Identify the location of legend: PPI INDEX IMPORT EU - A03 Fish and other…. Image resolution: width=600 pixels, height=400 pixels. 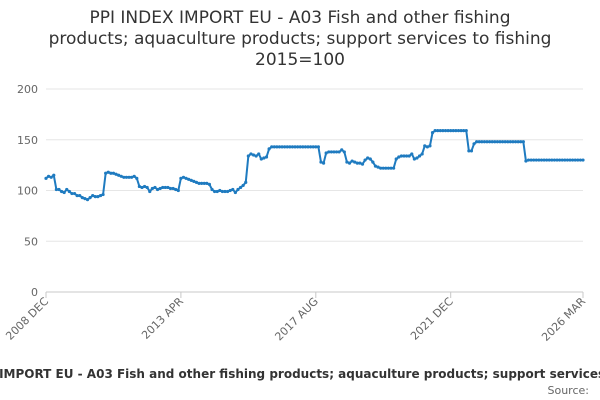
(300, 374).